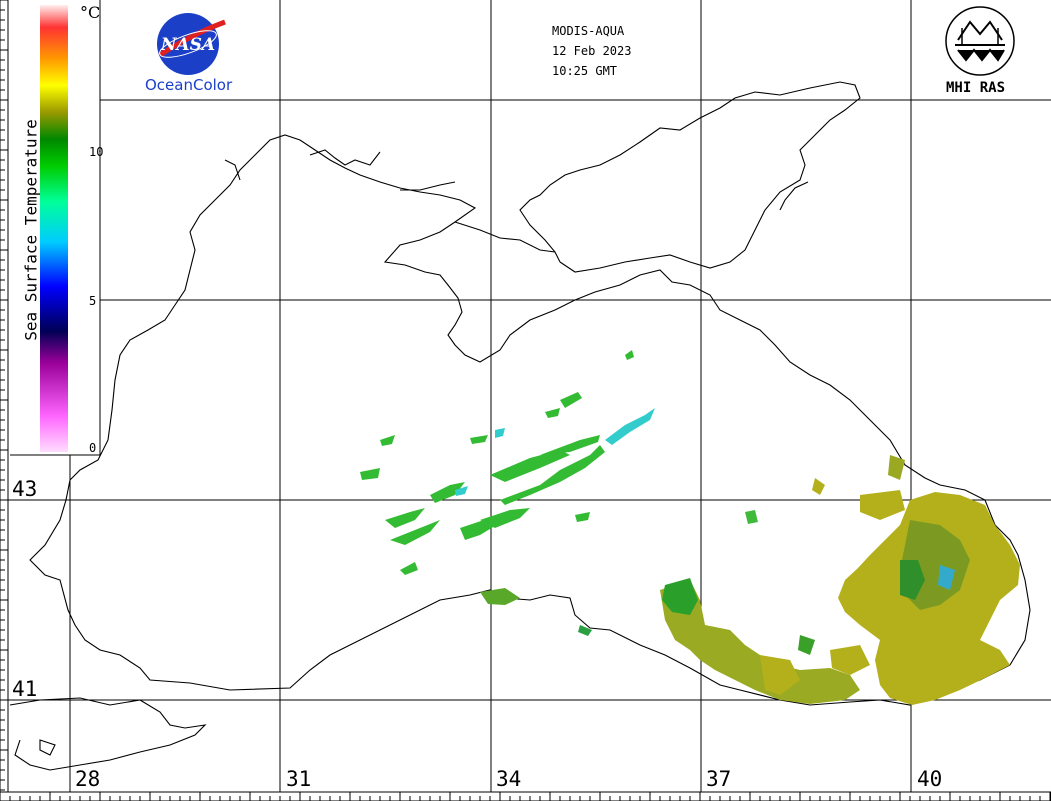 The height and width of the screenshot is (801, 1051). What do you see at coordinates (54, 228) in the screenshot?
I see `color-scale-bar` at bounding box center [54, 228].